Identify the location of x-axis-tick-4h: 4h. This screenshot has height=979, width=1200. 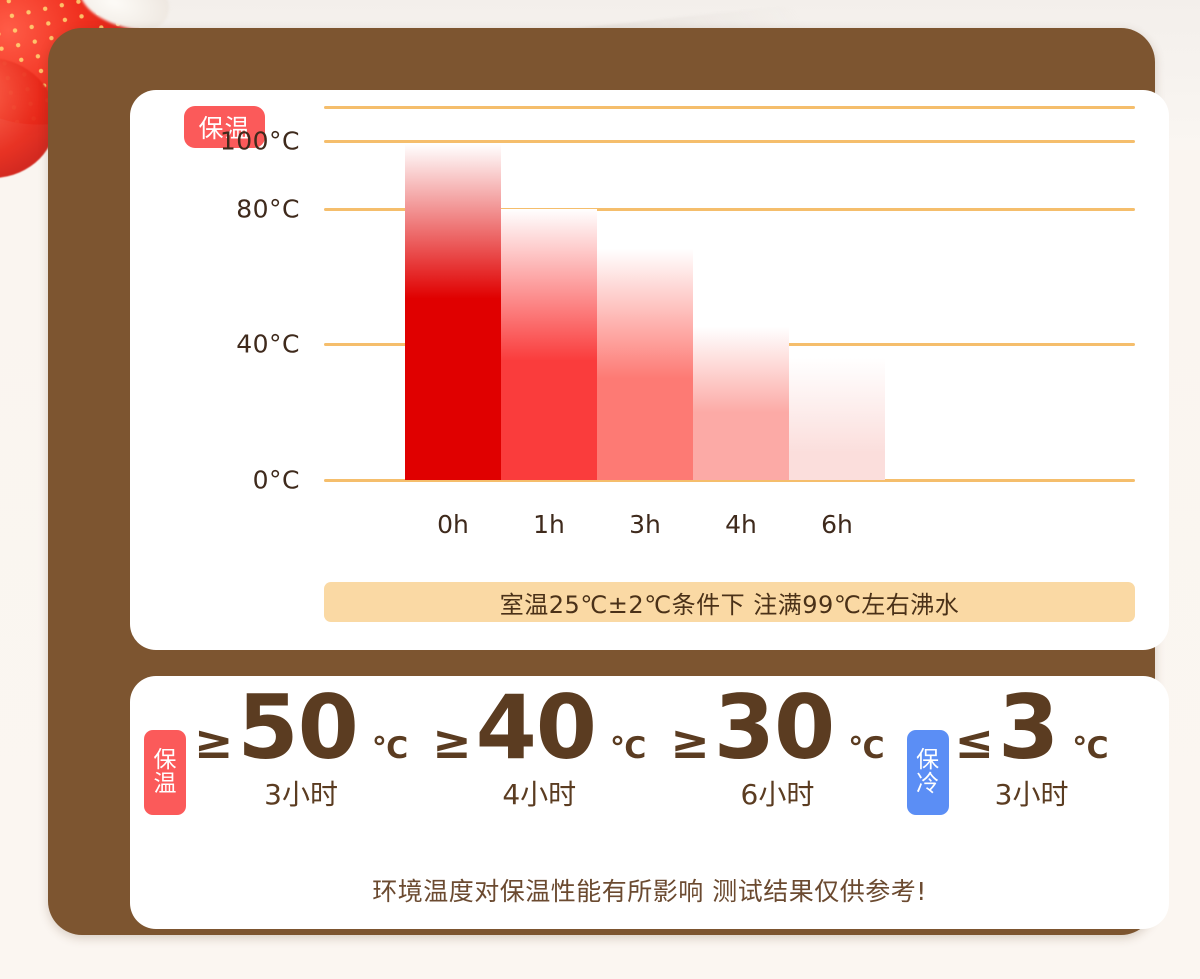
(741, 524).